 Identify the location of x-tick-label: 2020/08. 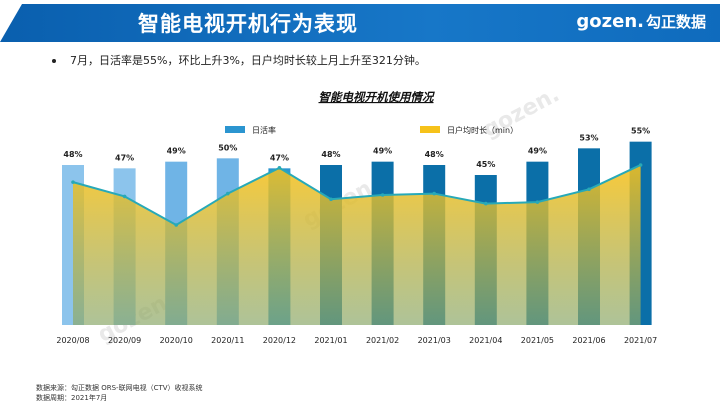
(72, 340).